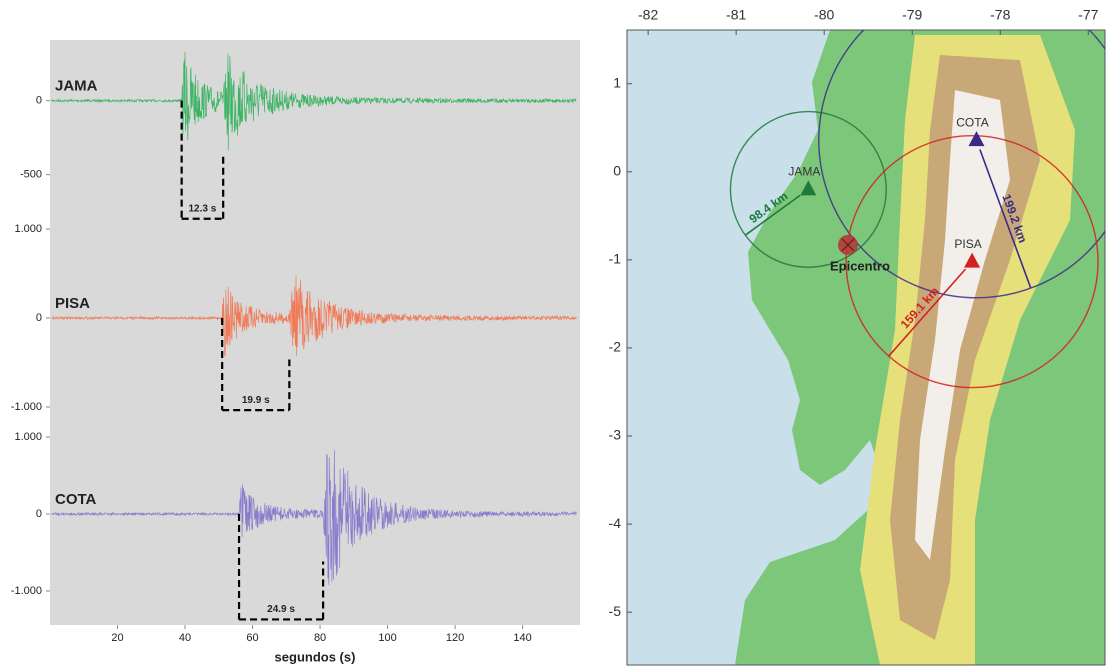 The width and height of the screenshot is (1110, 667). I want to click on x-tick-label: 60, so click(252, 638).